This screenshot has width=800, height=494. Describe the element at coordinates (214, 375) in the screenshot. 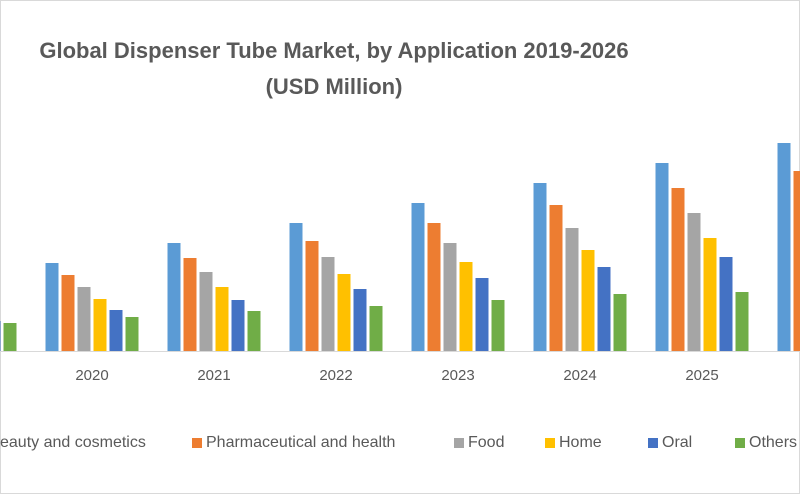

I see `x-tick-label-2021: 2021` at that location.